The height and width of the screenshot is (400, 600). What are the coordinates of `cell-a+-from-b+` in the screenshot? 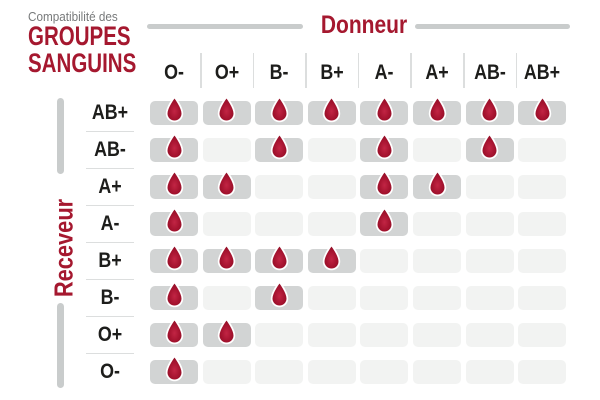 It's located at (331, 186).